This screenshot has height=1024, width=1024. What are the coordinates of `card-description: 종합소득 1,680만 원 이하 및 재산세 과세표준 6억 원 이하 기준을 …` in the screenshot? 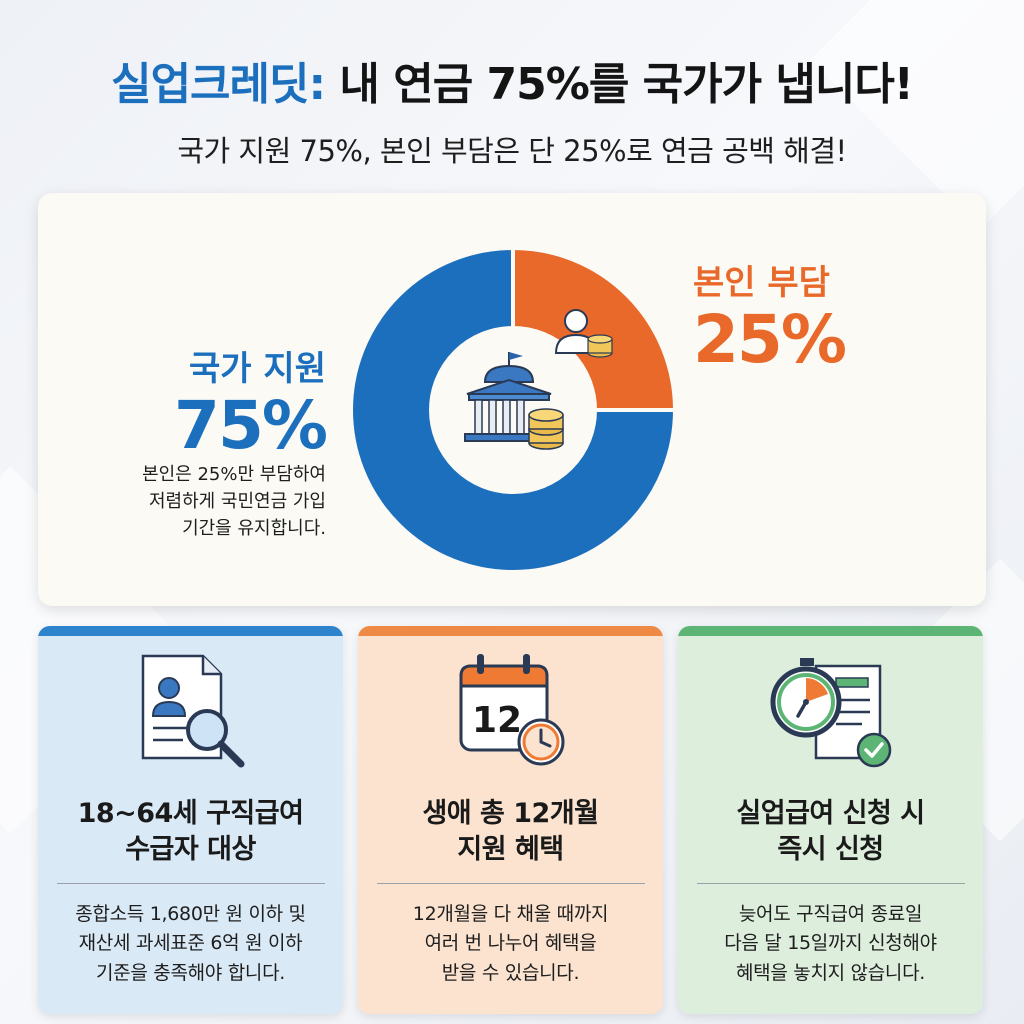 It's located at (190, 943).